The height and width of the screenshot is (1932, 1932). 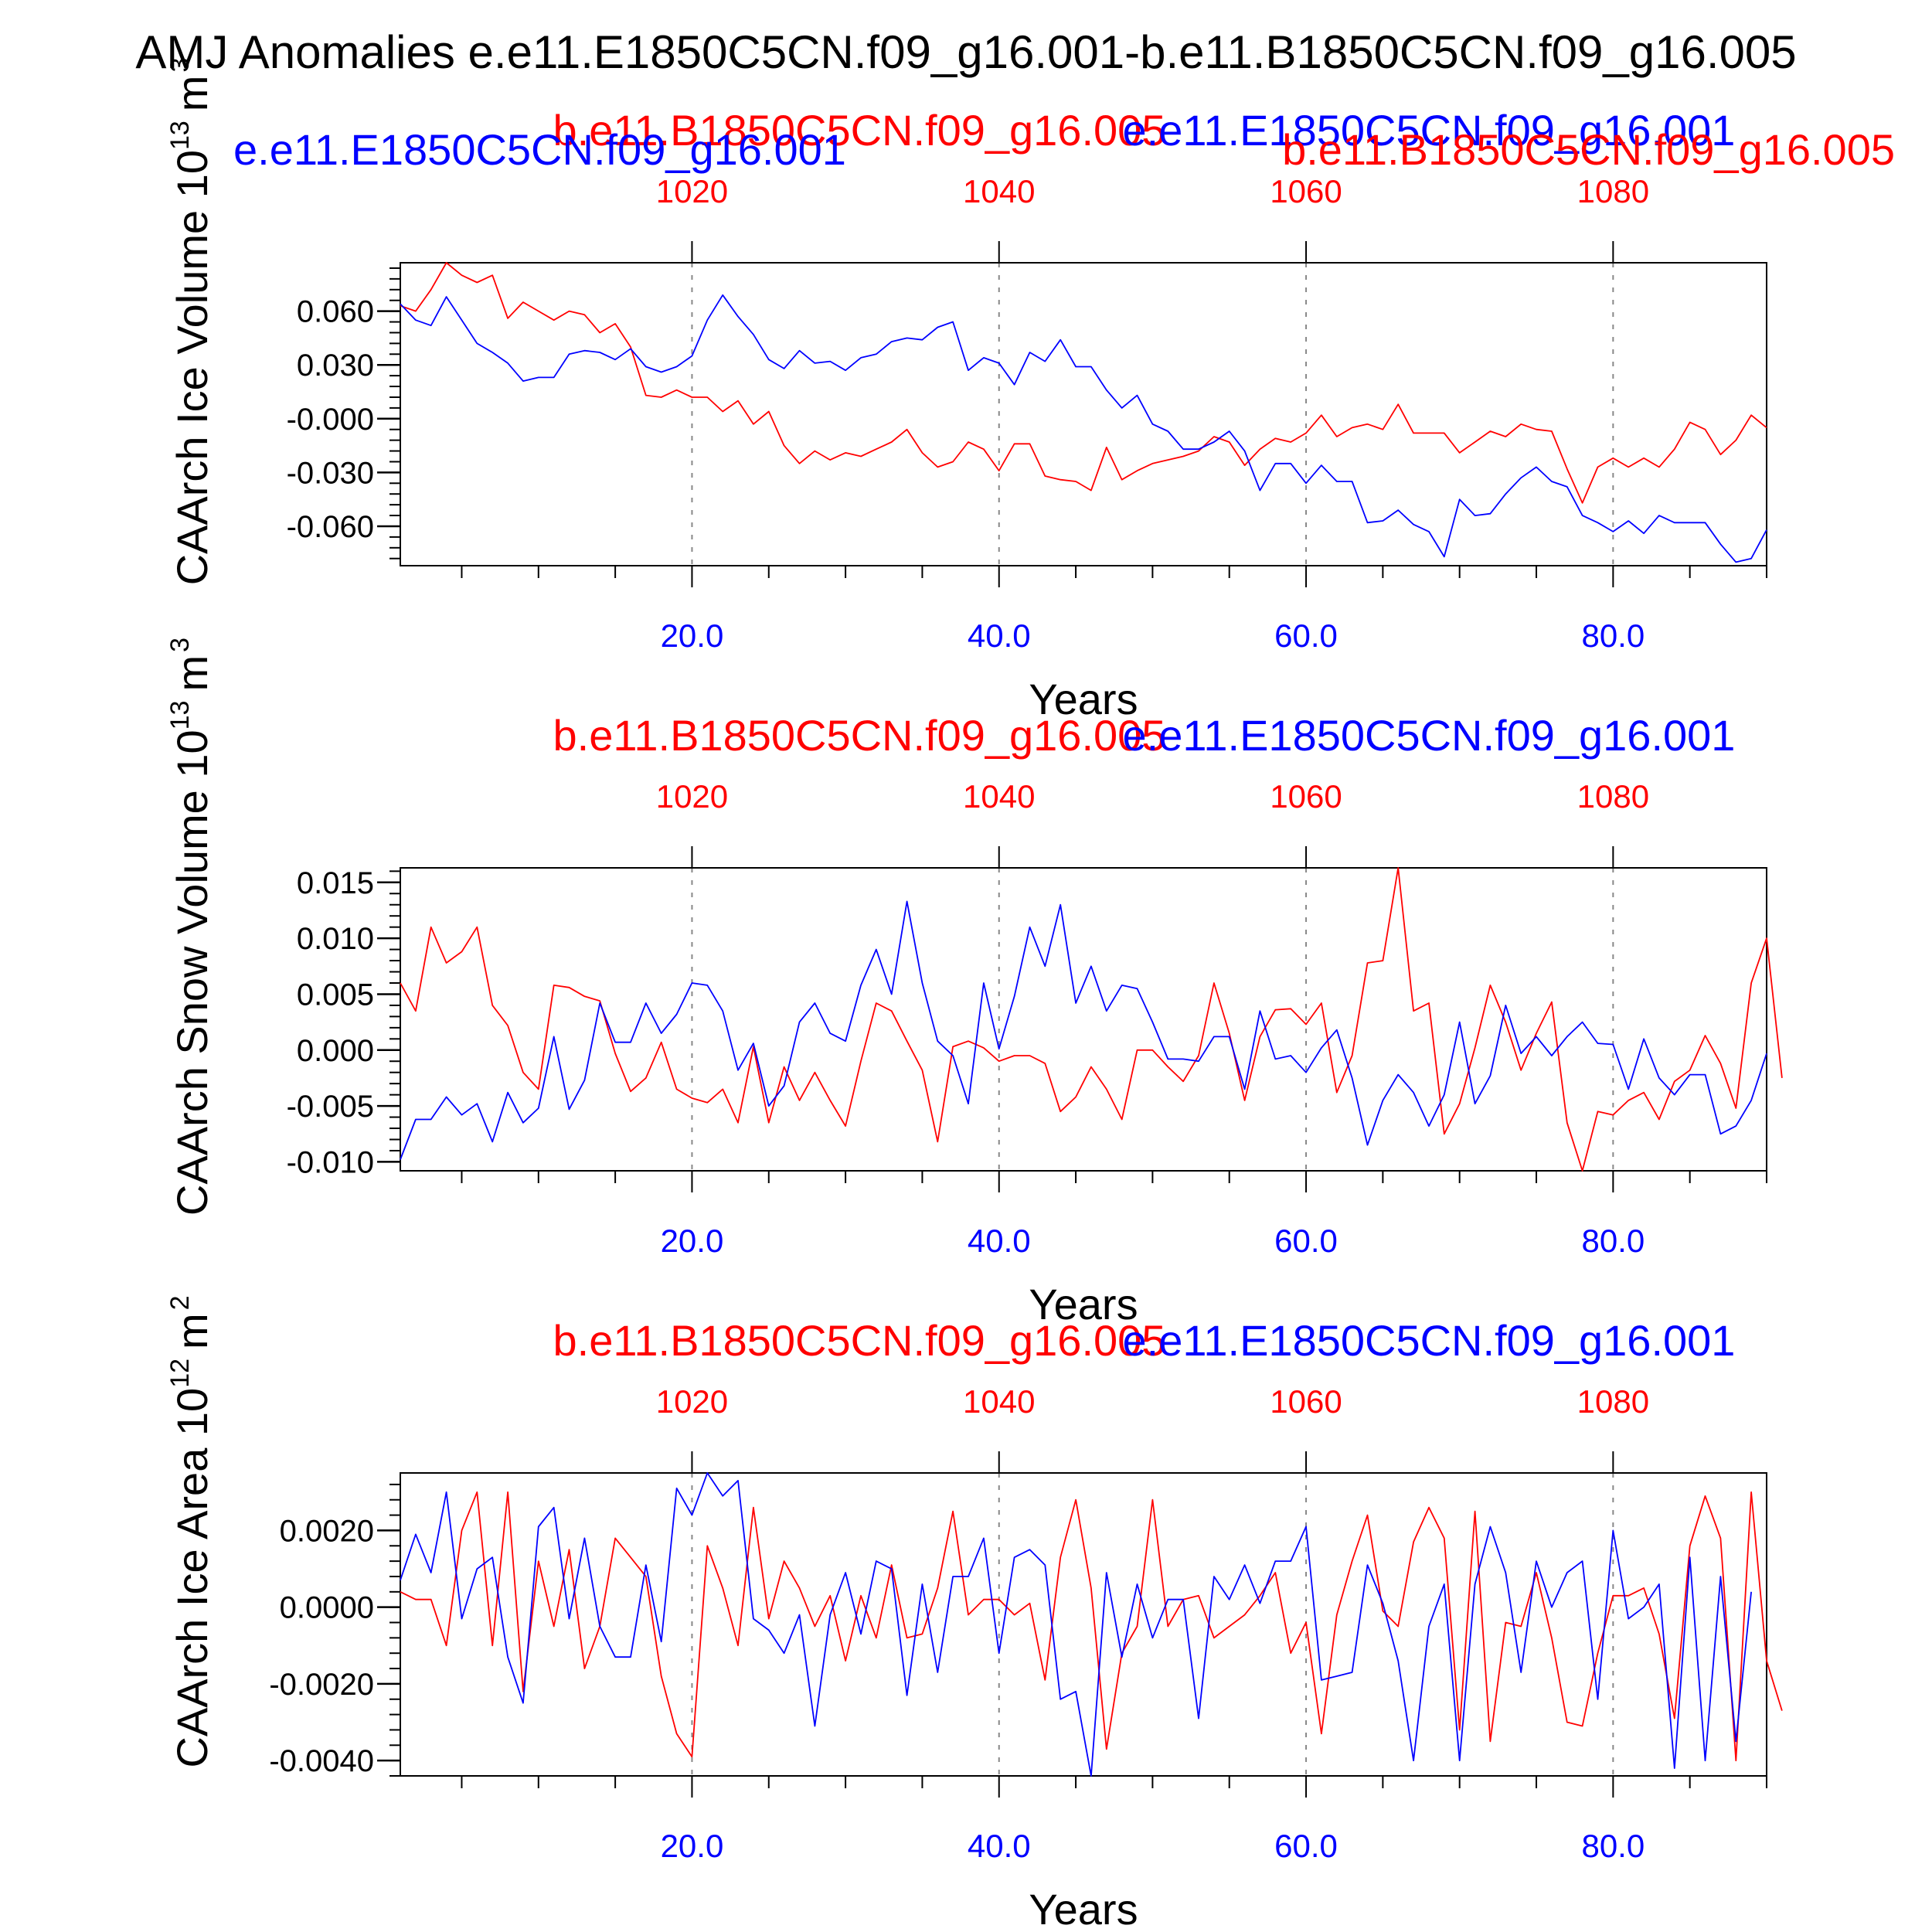 What do you see at coordinates (180, 1303) in the screenshot?
I see `y-axis-unit-power: 2` at bounding box center [180, 1303].